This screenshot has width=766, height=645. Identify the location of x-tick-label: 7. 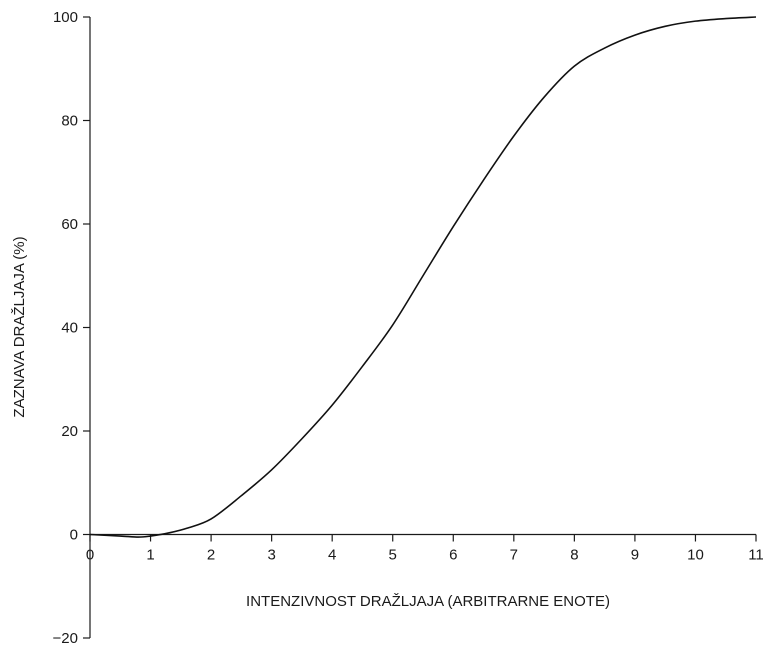
(514, 555).